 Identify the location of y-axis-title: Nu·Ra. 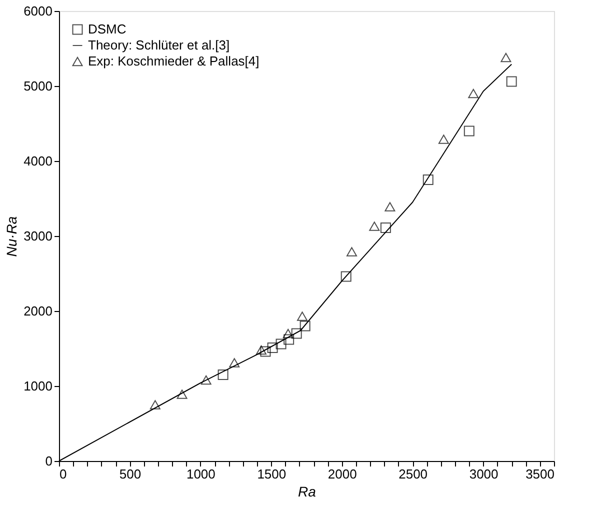
(12, 236).